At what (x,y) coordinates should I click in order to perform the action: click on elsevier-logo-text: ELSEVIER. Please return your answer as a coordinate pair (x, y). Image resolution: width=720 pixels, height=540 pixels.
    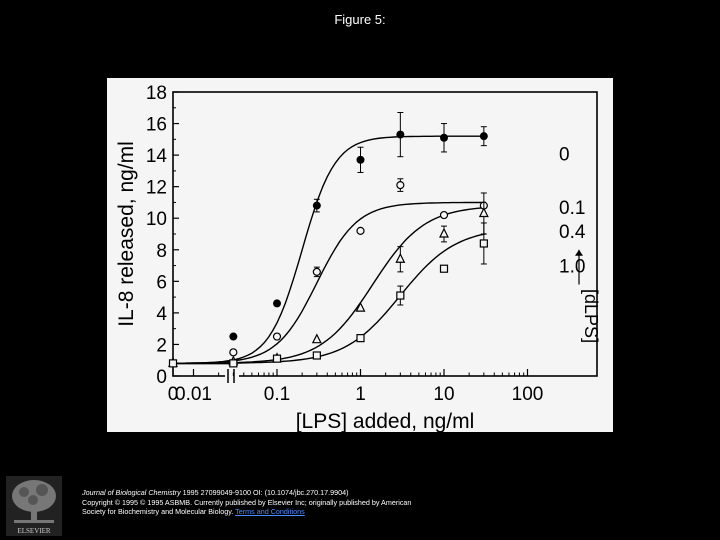
    Looking at the image, I should click on (33, 531).